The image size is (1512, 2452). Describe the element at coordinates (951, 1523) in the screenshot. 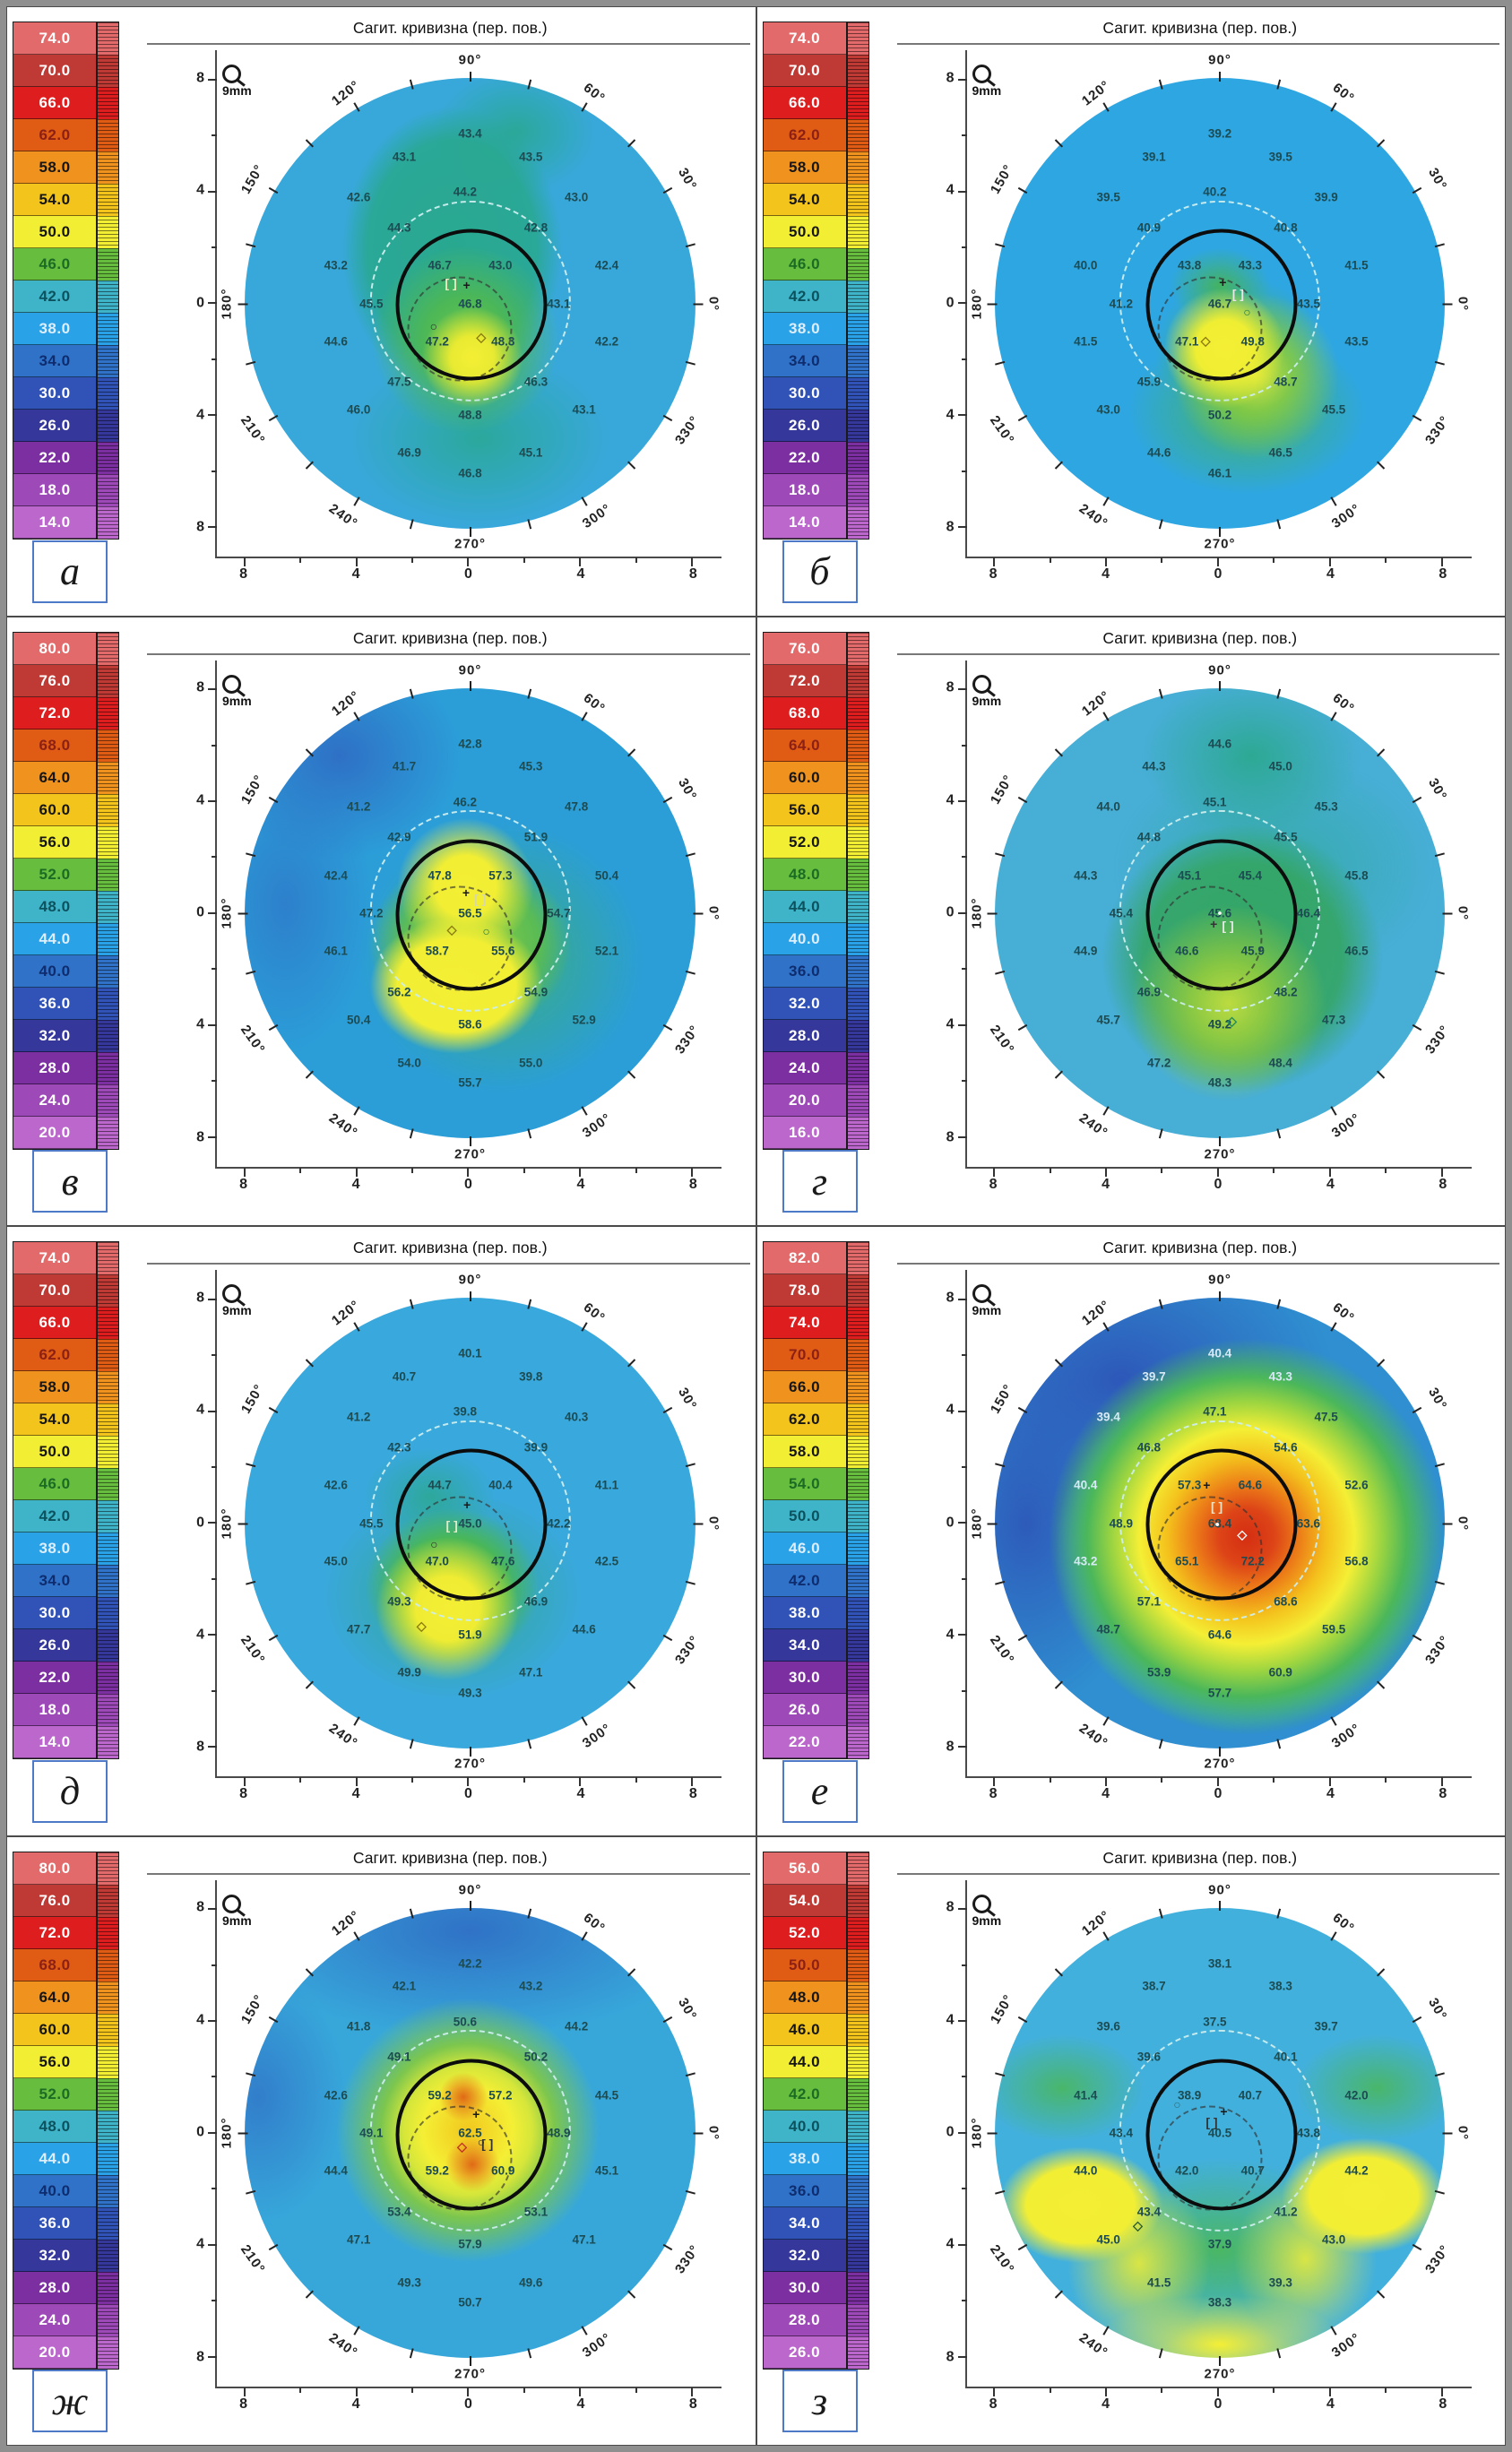

I see `y-axis-tick-label: 0` at that location.